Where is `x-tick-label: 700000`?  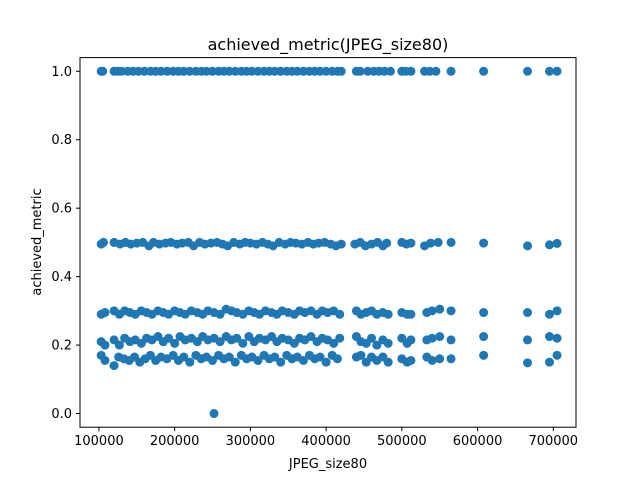 x-tick-label: 700000 is located at coordinates (553, 441).